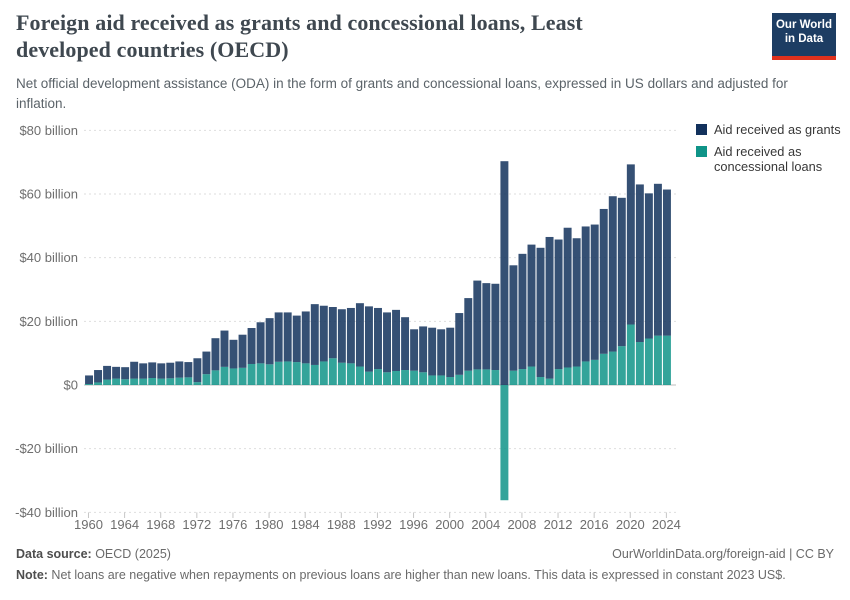 The image size is (850, 600). I want to click on y-axis-tick-label: -$40 billion, so click(46, 512).